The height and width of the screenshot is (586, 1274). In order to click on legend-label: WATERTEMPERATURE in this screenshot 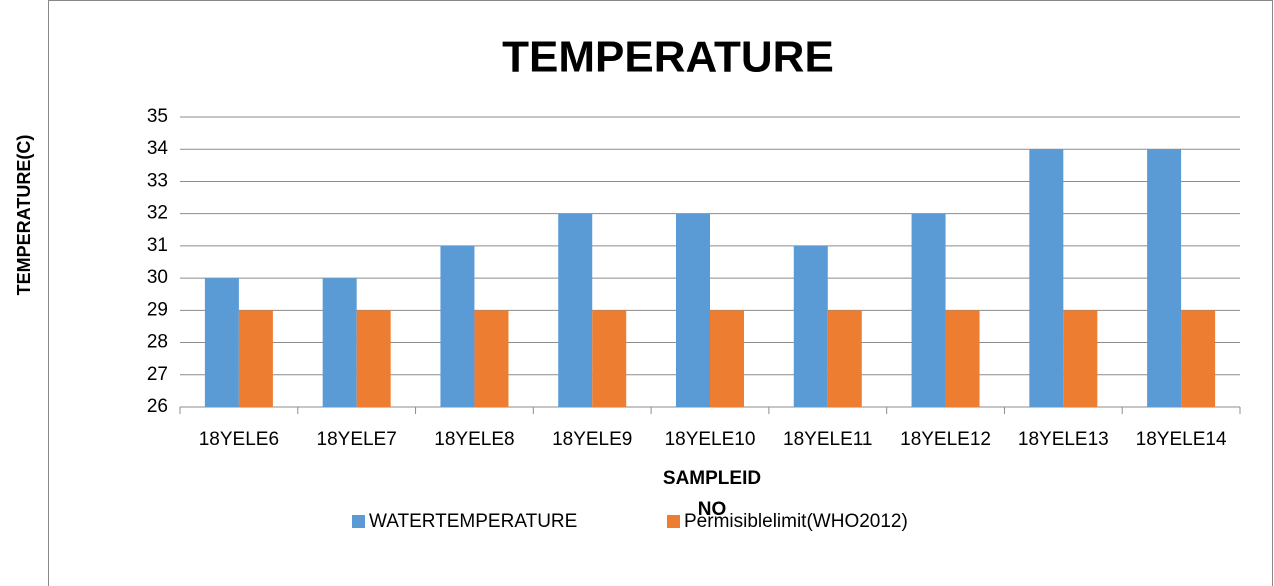, I will do `click(473, 521)`.